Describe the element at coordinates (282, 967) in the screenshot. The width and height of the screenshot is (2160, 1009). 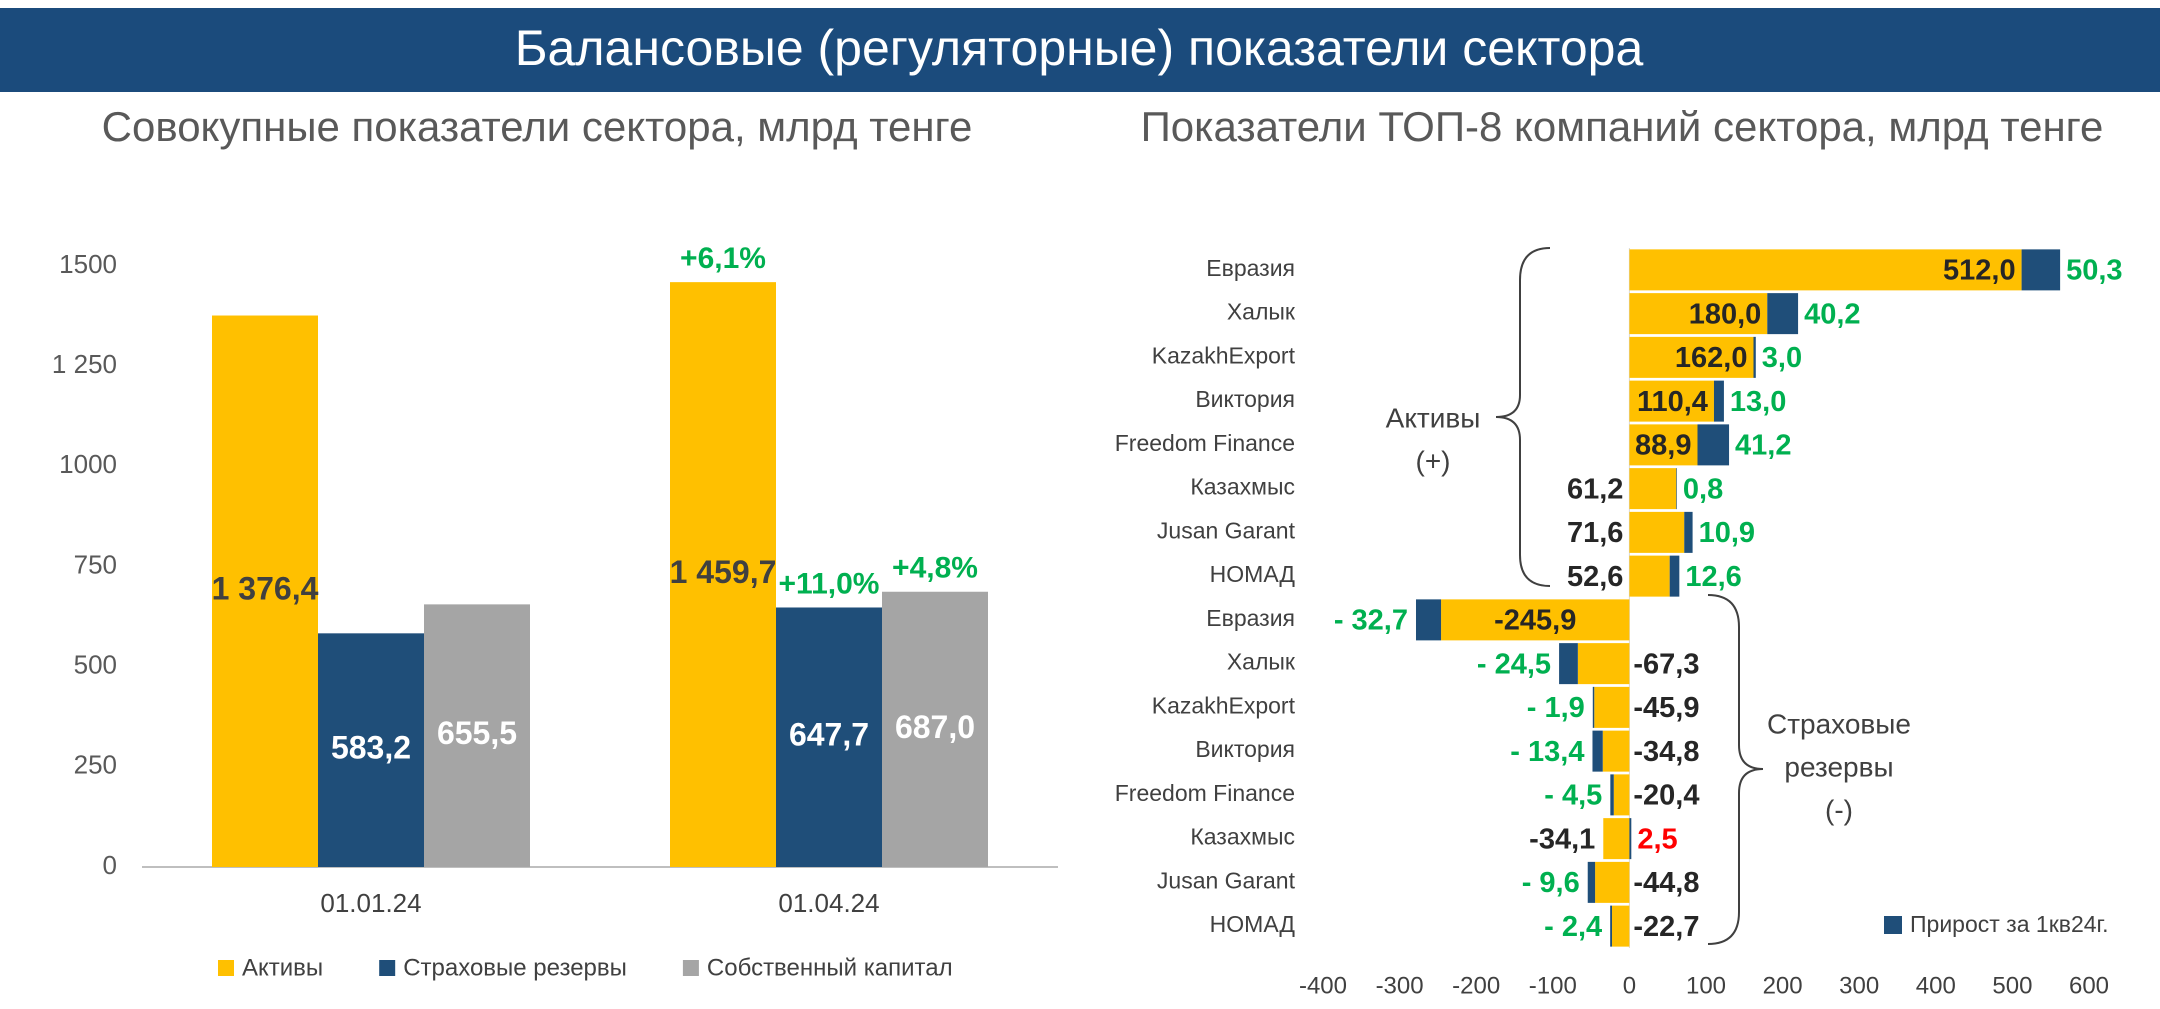
I see `legend-label: Активы` at that location.